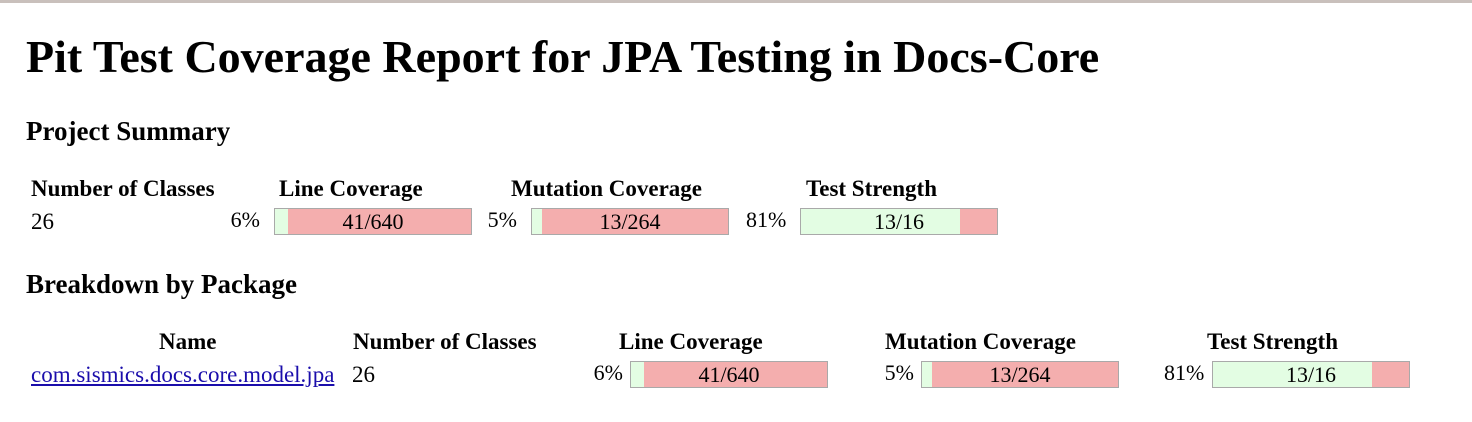  What do you see at coordinates (980, 341) in the screenshot?
I see `breakdown-header-mutation: Mutation Coverage` at bounding box center [980, 341].